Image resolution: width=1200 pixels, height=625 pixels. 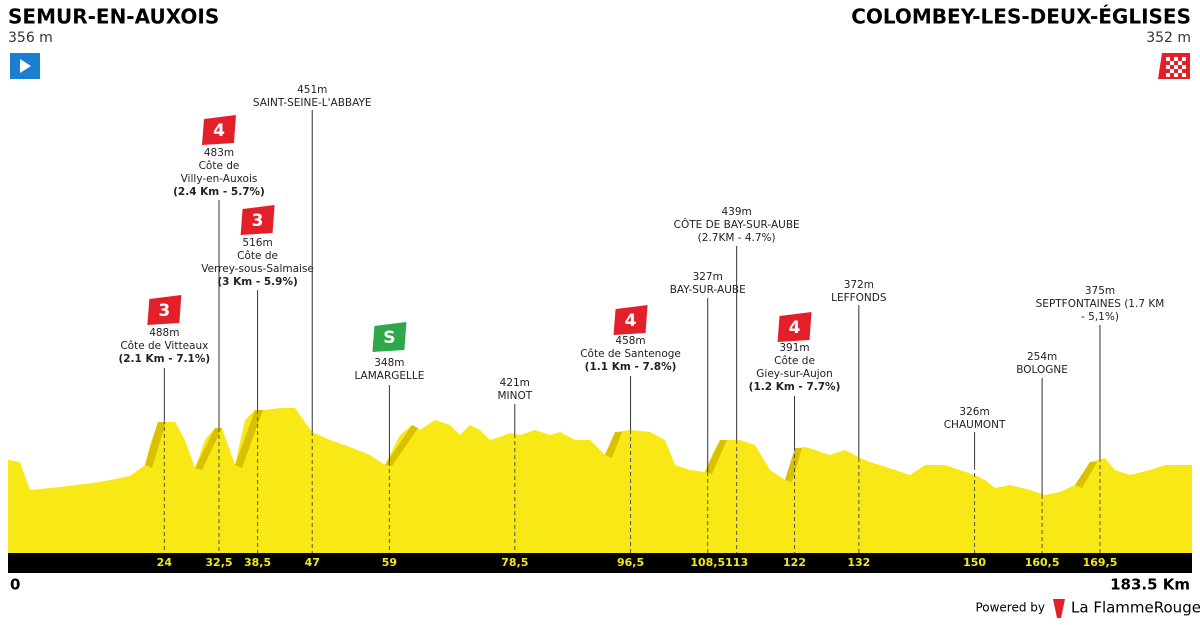 I want to click on km-label: 38,5, so click(x=257, y=562).